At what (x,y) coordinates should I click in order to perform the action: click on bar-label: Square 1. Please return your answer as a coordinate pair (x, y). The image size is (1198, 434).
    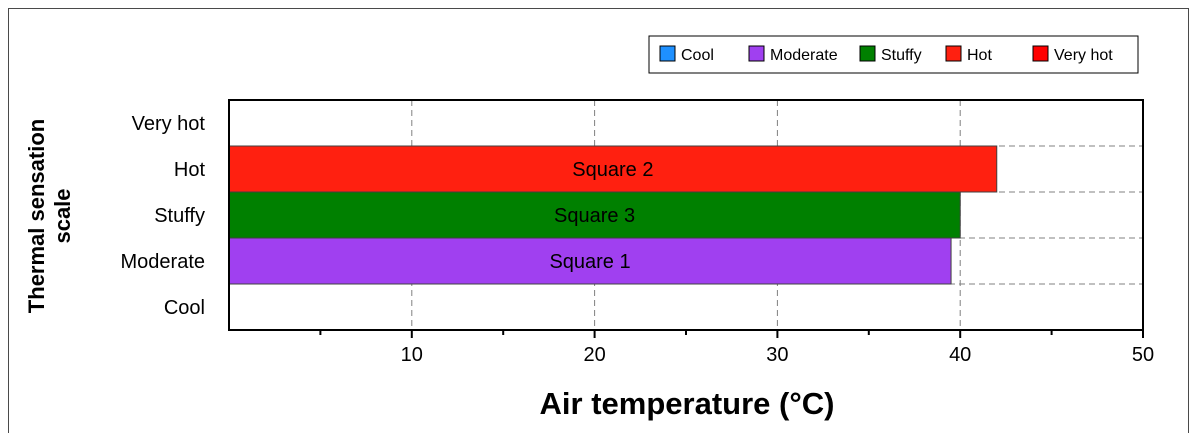
    Looking at the image, I should click on (589, 262).